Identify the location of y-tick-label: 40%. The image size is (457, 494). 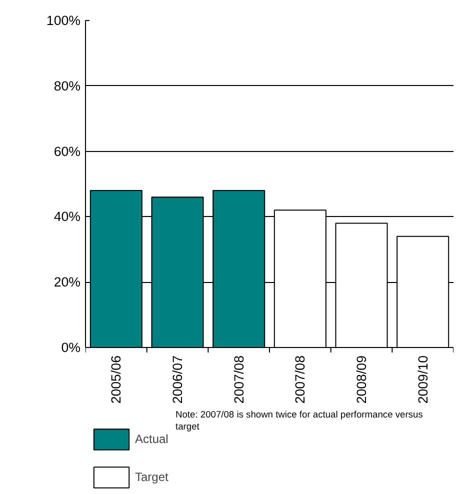
(67, 216).